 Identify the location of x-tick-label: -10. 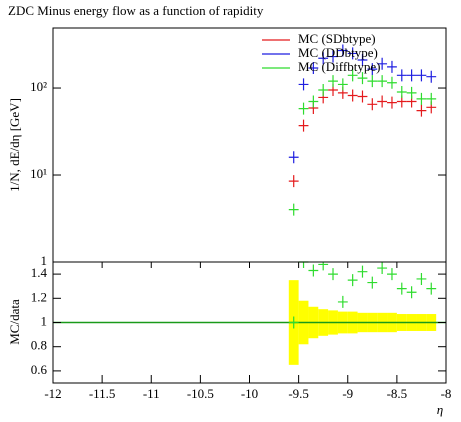
(249, 393).